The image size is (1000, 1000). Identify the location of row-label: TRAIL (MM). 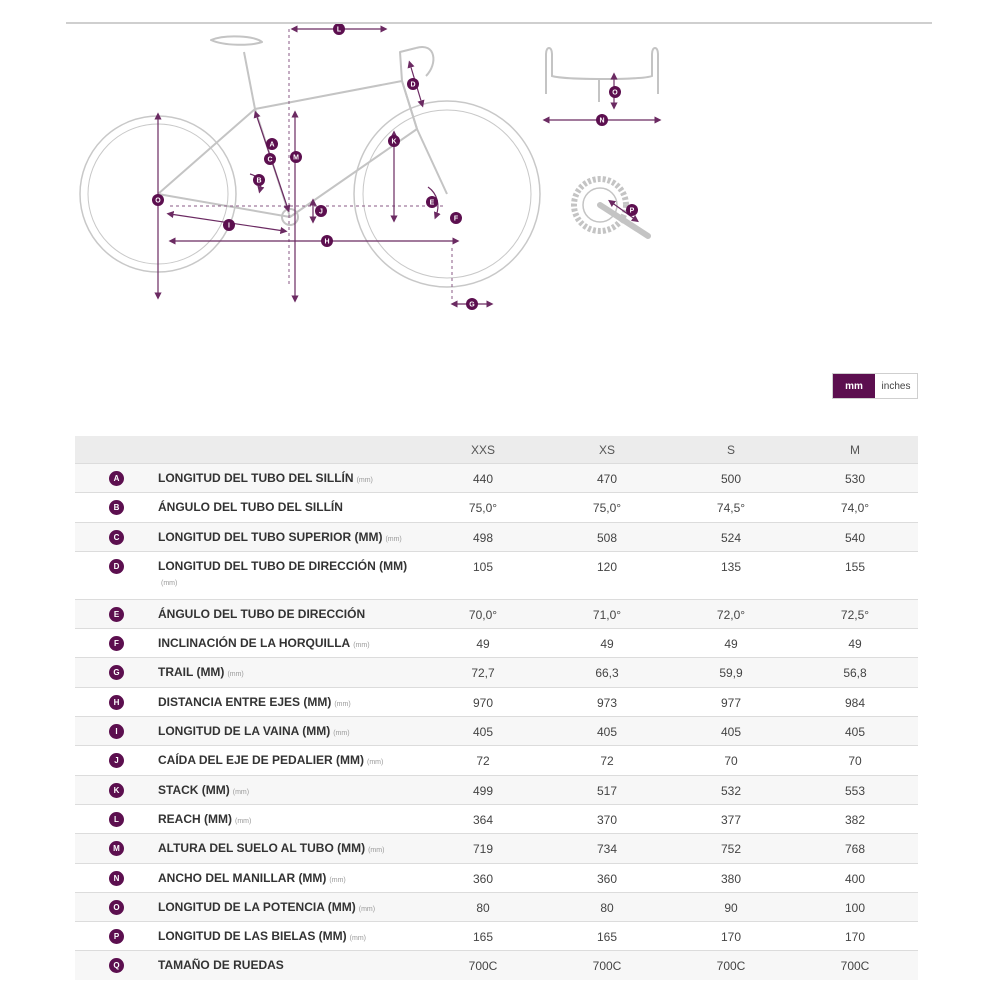
(191, 672).